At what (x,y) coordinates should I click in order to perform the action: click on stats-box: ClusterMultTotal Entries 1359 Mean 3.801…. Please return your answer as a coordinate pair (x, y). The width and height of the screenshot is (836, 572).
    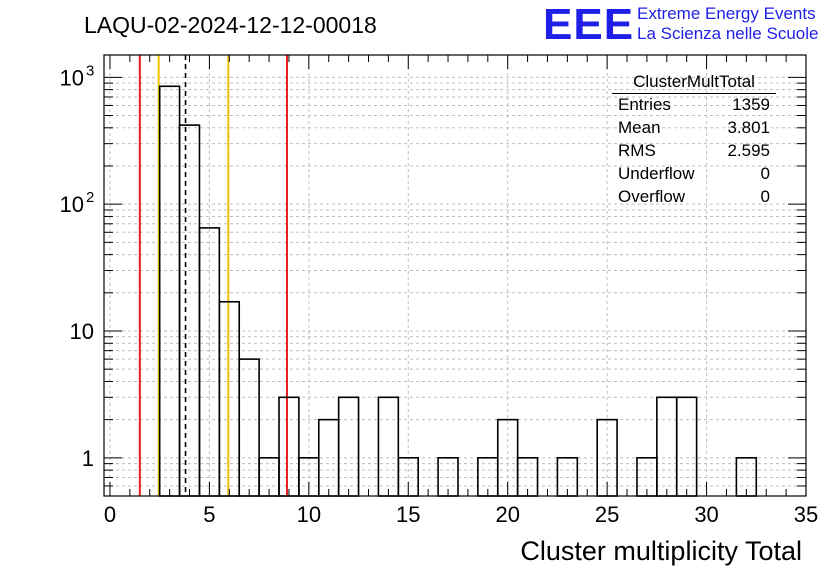
    Looking at the image, I should click on (694, 141).